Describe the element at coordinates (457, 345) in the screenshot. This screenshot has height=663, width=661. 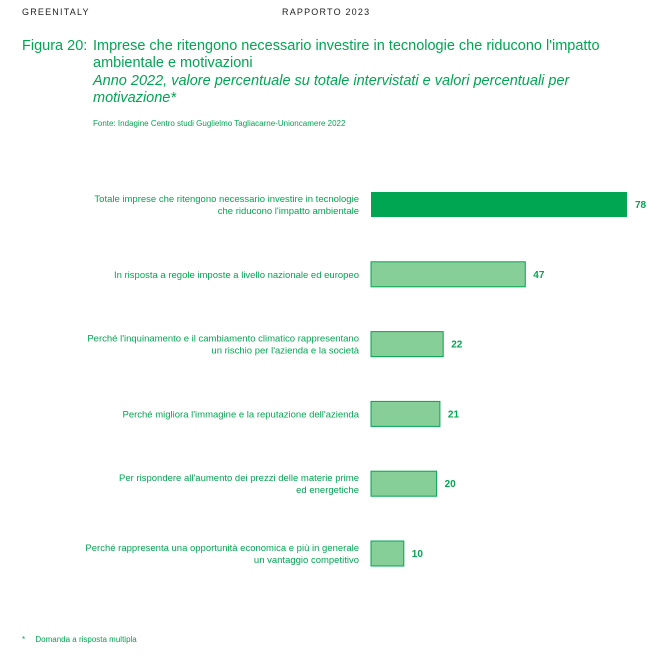
I see `data-label: 22` at that location.